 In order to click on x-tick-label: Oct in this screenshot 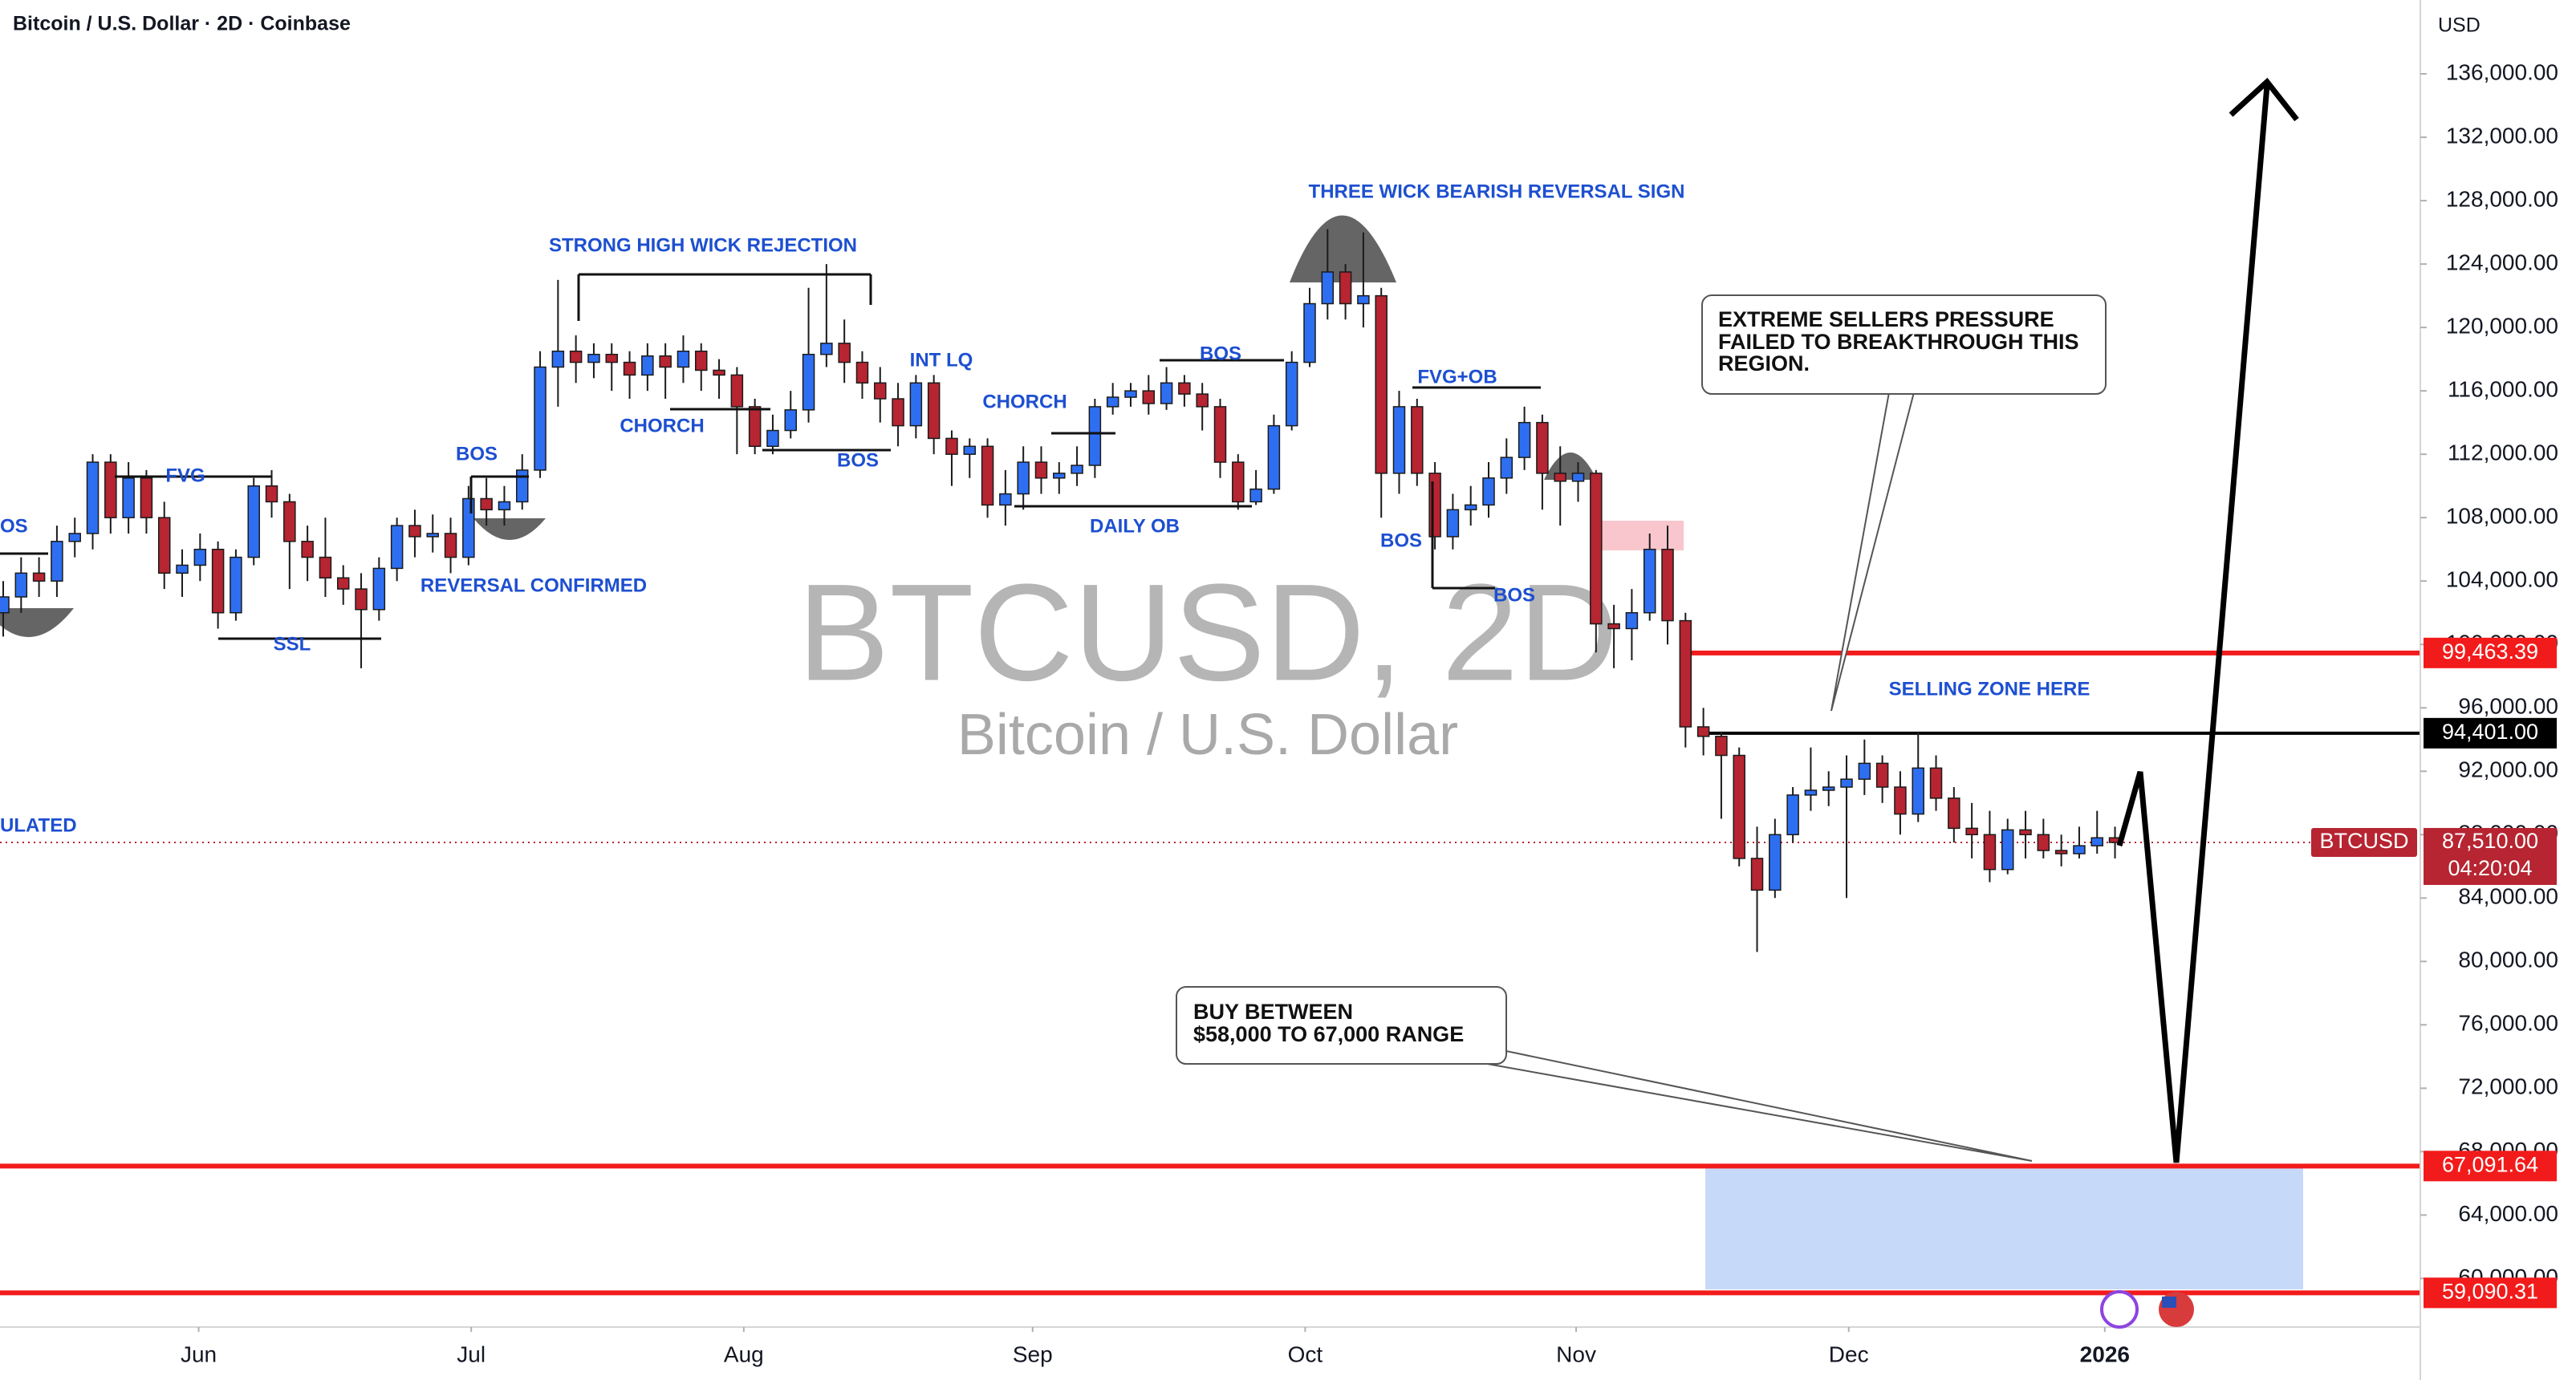, I will do `click(1306, 1353)`.